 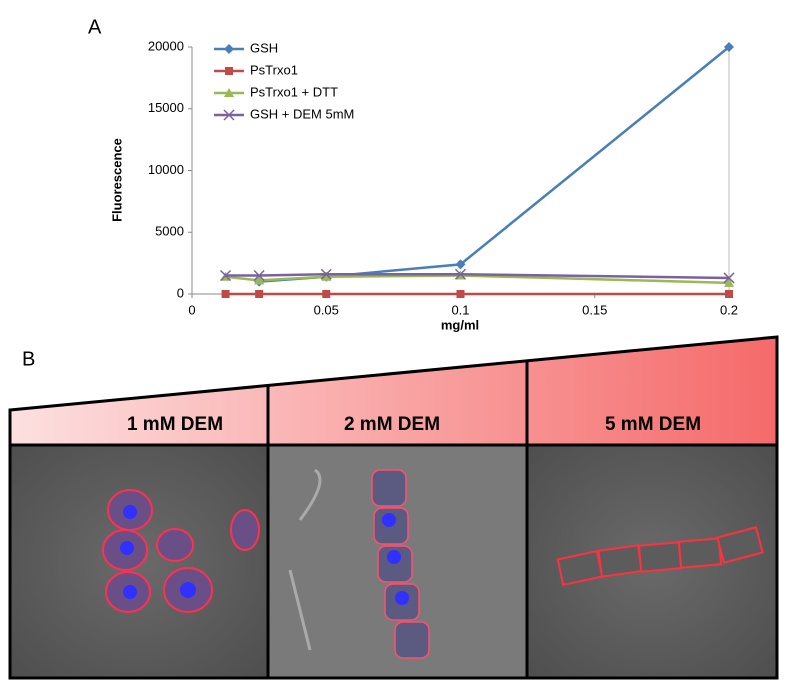 What do you see at coordinates (169, 231) in the screenshot?
I see `y-tick-label: 5000` at bounding box center [169, 231].